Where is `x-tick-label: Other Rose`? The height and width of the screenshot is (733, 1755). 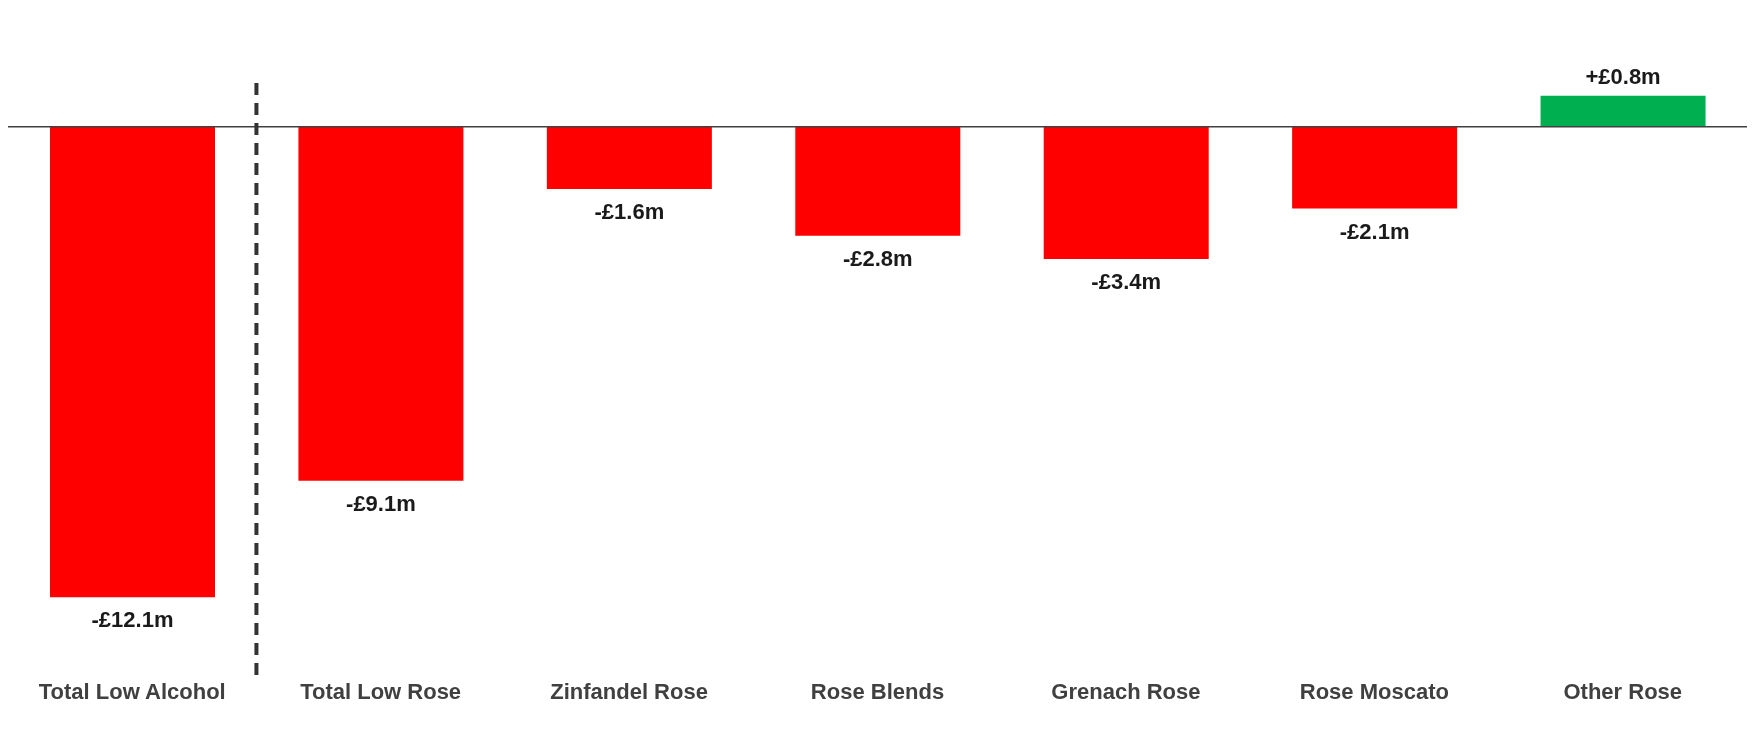 x-tick-label: Other Rose is located at coordinates (1623, 691).